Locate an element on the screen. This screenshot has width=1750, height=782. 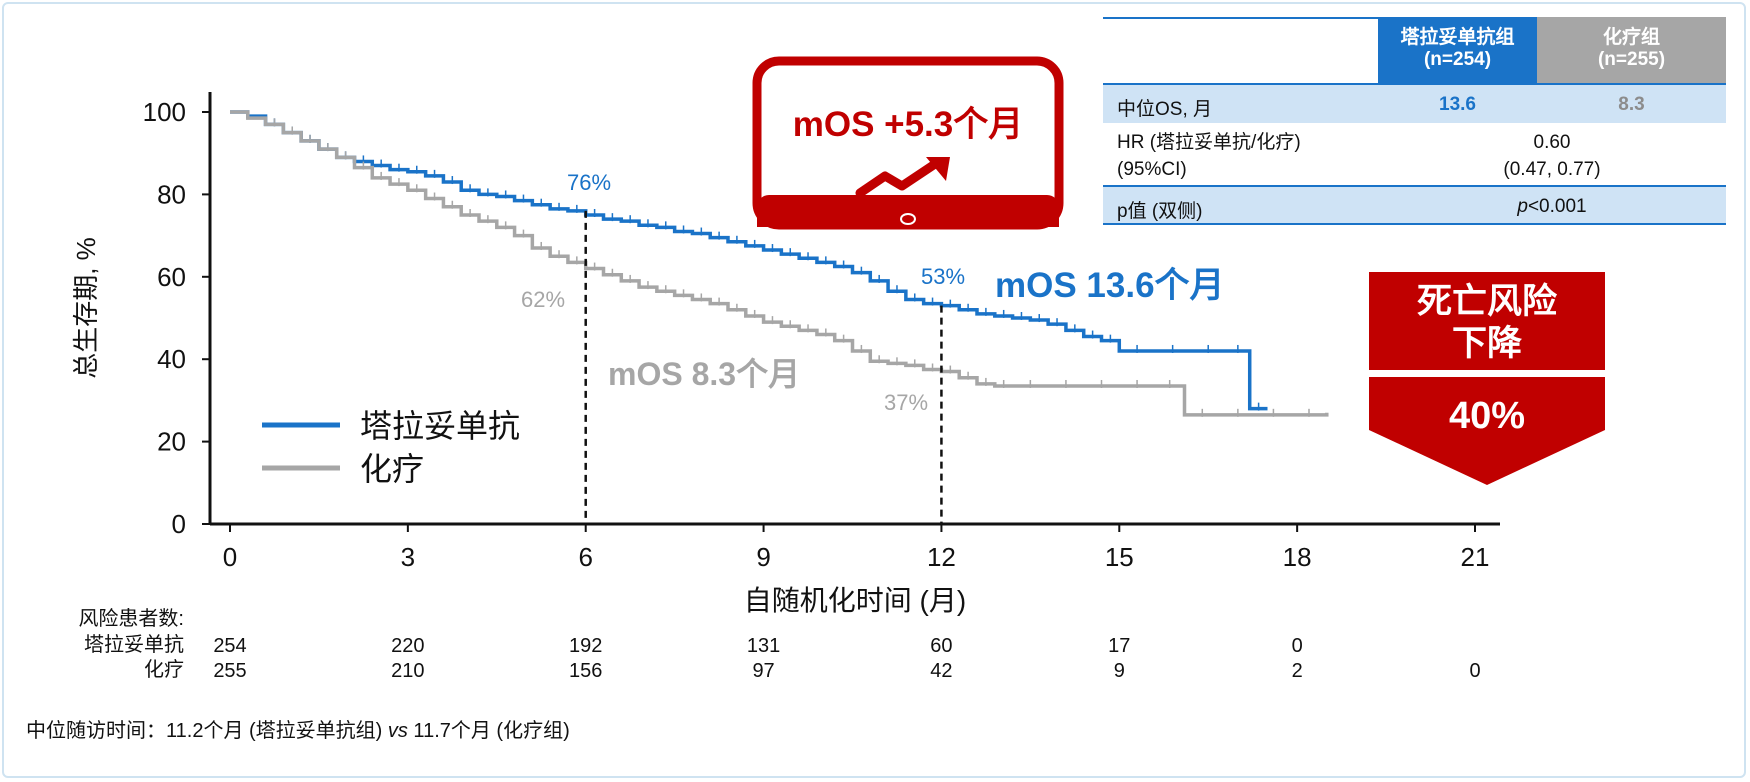
risk-value-teal: 220 is located at coordinates (408, 646).